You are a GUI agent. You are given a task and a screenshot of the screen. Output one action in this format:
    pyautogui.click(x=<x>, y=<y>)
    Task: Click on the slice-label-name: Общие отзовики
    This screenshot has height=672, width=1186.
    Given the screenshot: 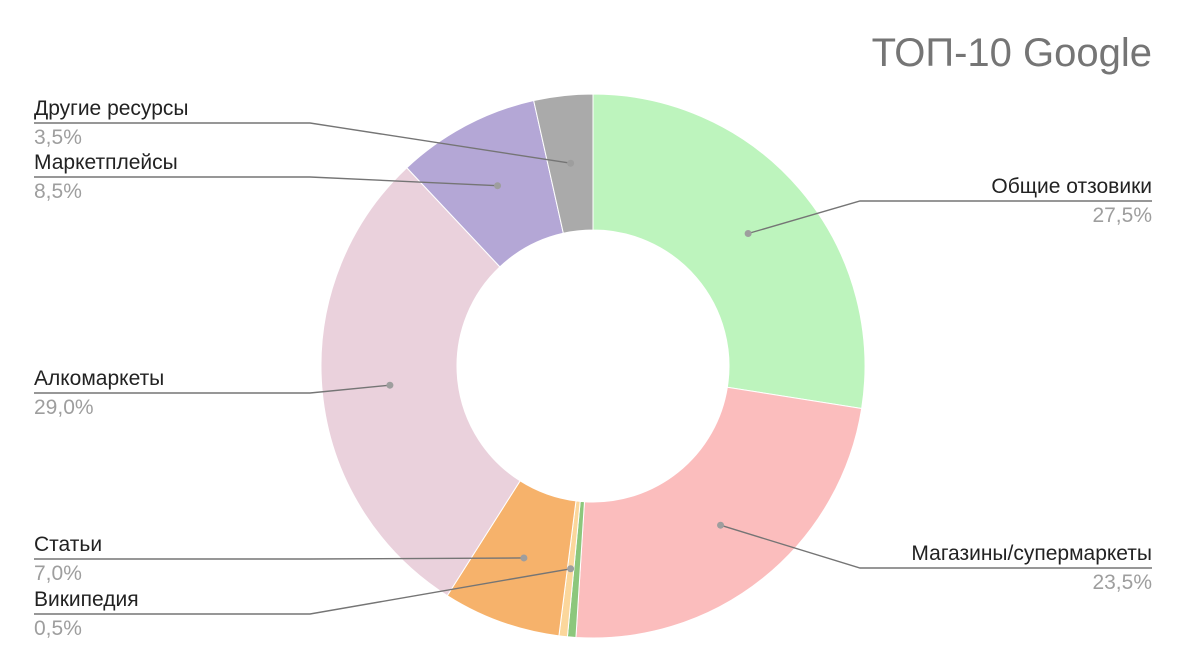 What is the action you would take?
    pyautogui.click(x=1071, y=186)
    